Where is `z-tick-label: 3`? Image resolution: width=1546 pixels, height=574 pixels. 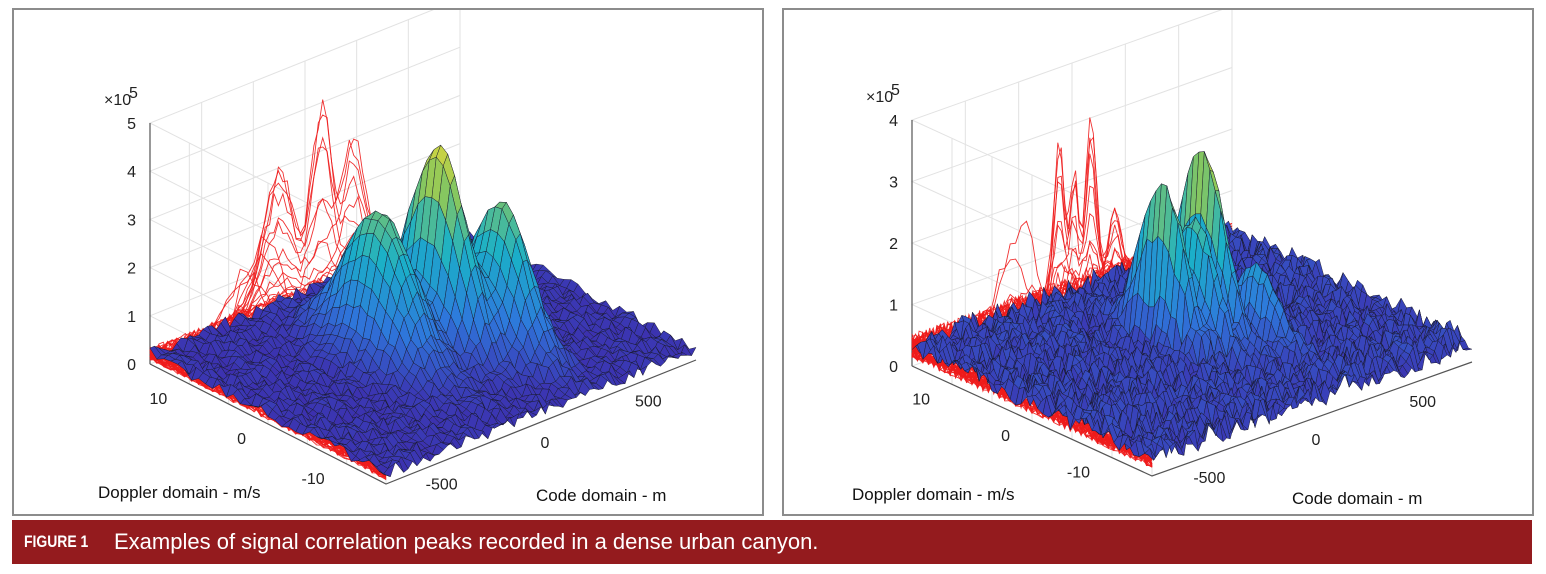
z-tick-label: 3 is located at coordinates (131, 220).